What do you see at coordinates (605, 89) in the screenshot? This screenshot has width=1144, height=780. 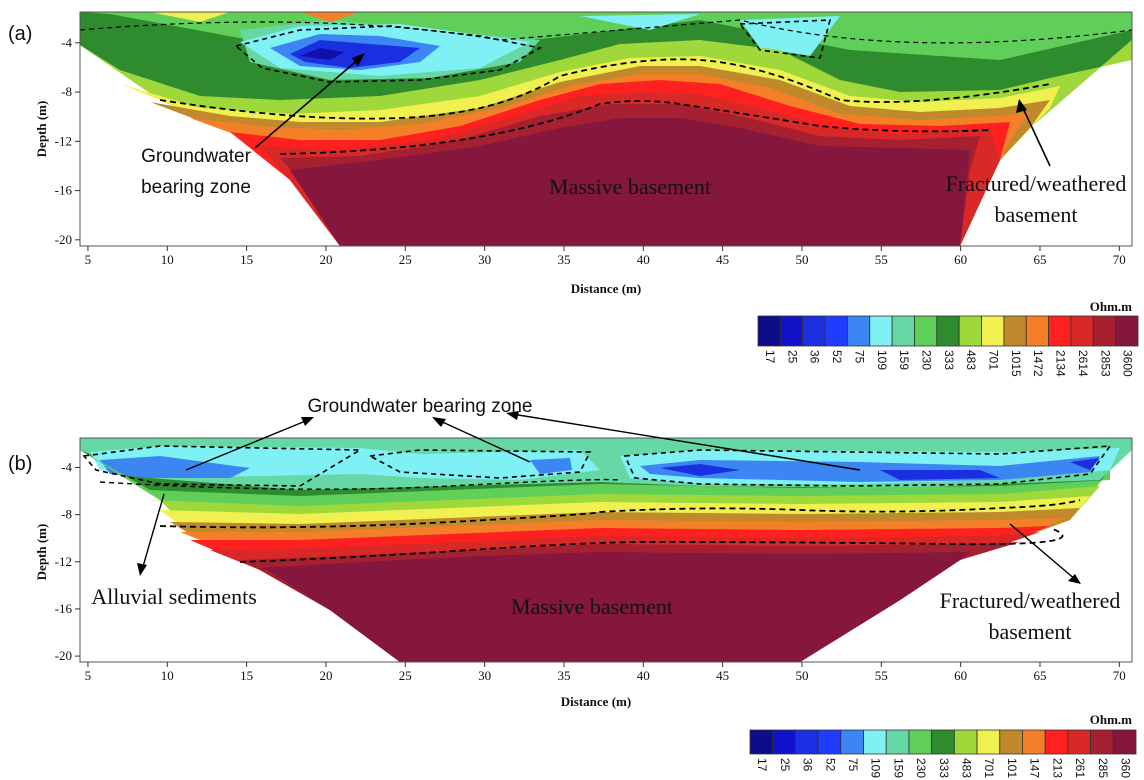 I see `panel-a-contour-upper` at bounding box center [605, 89].